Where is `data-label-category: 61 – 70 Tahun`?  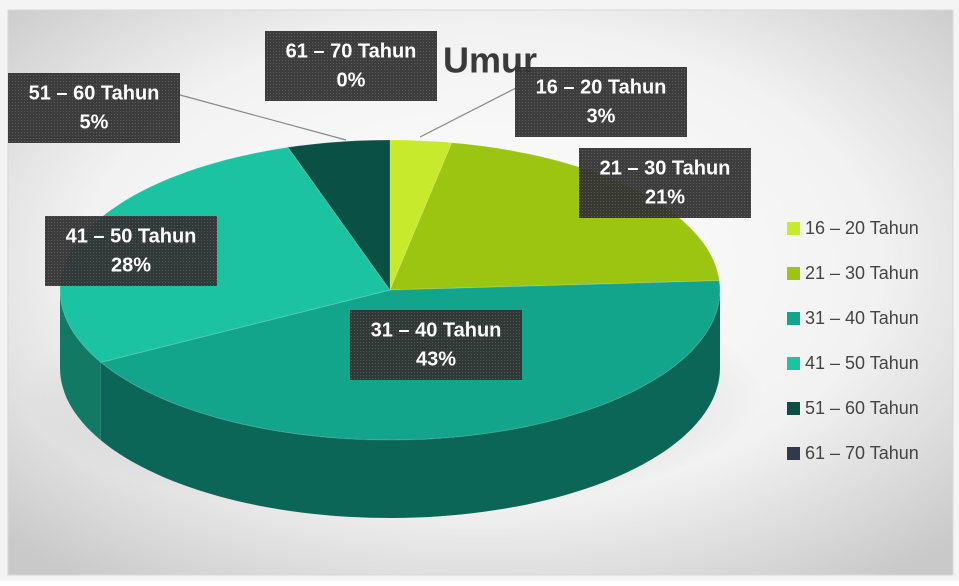 data-label-category: 61 – 70 Tahun is located at coordinates (351, 51).